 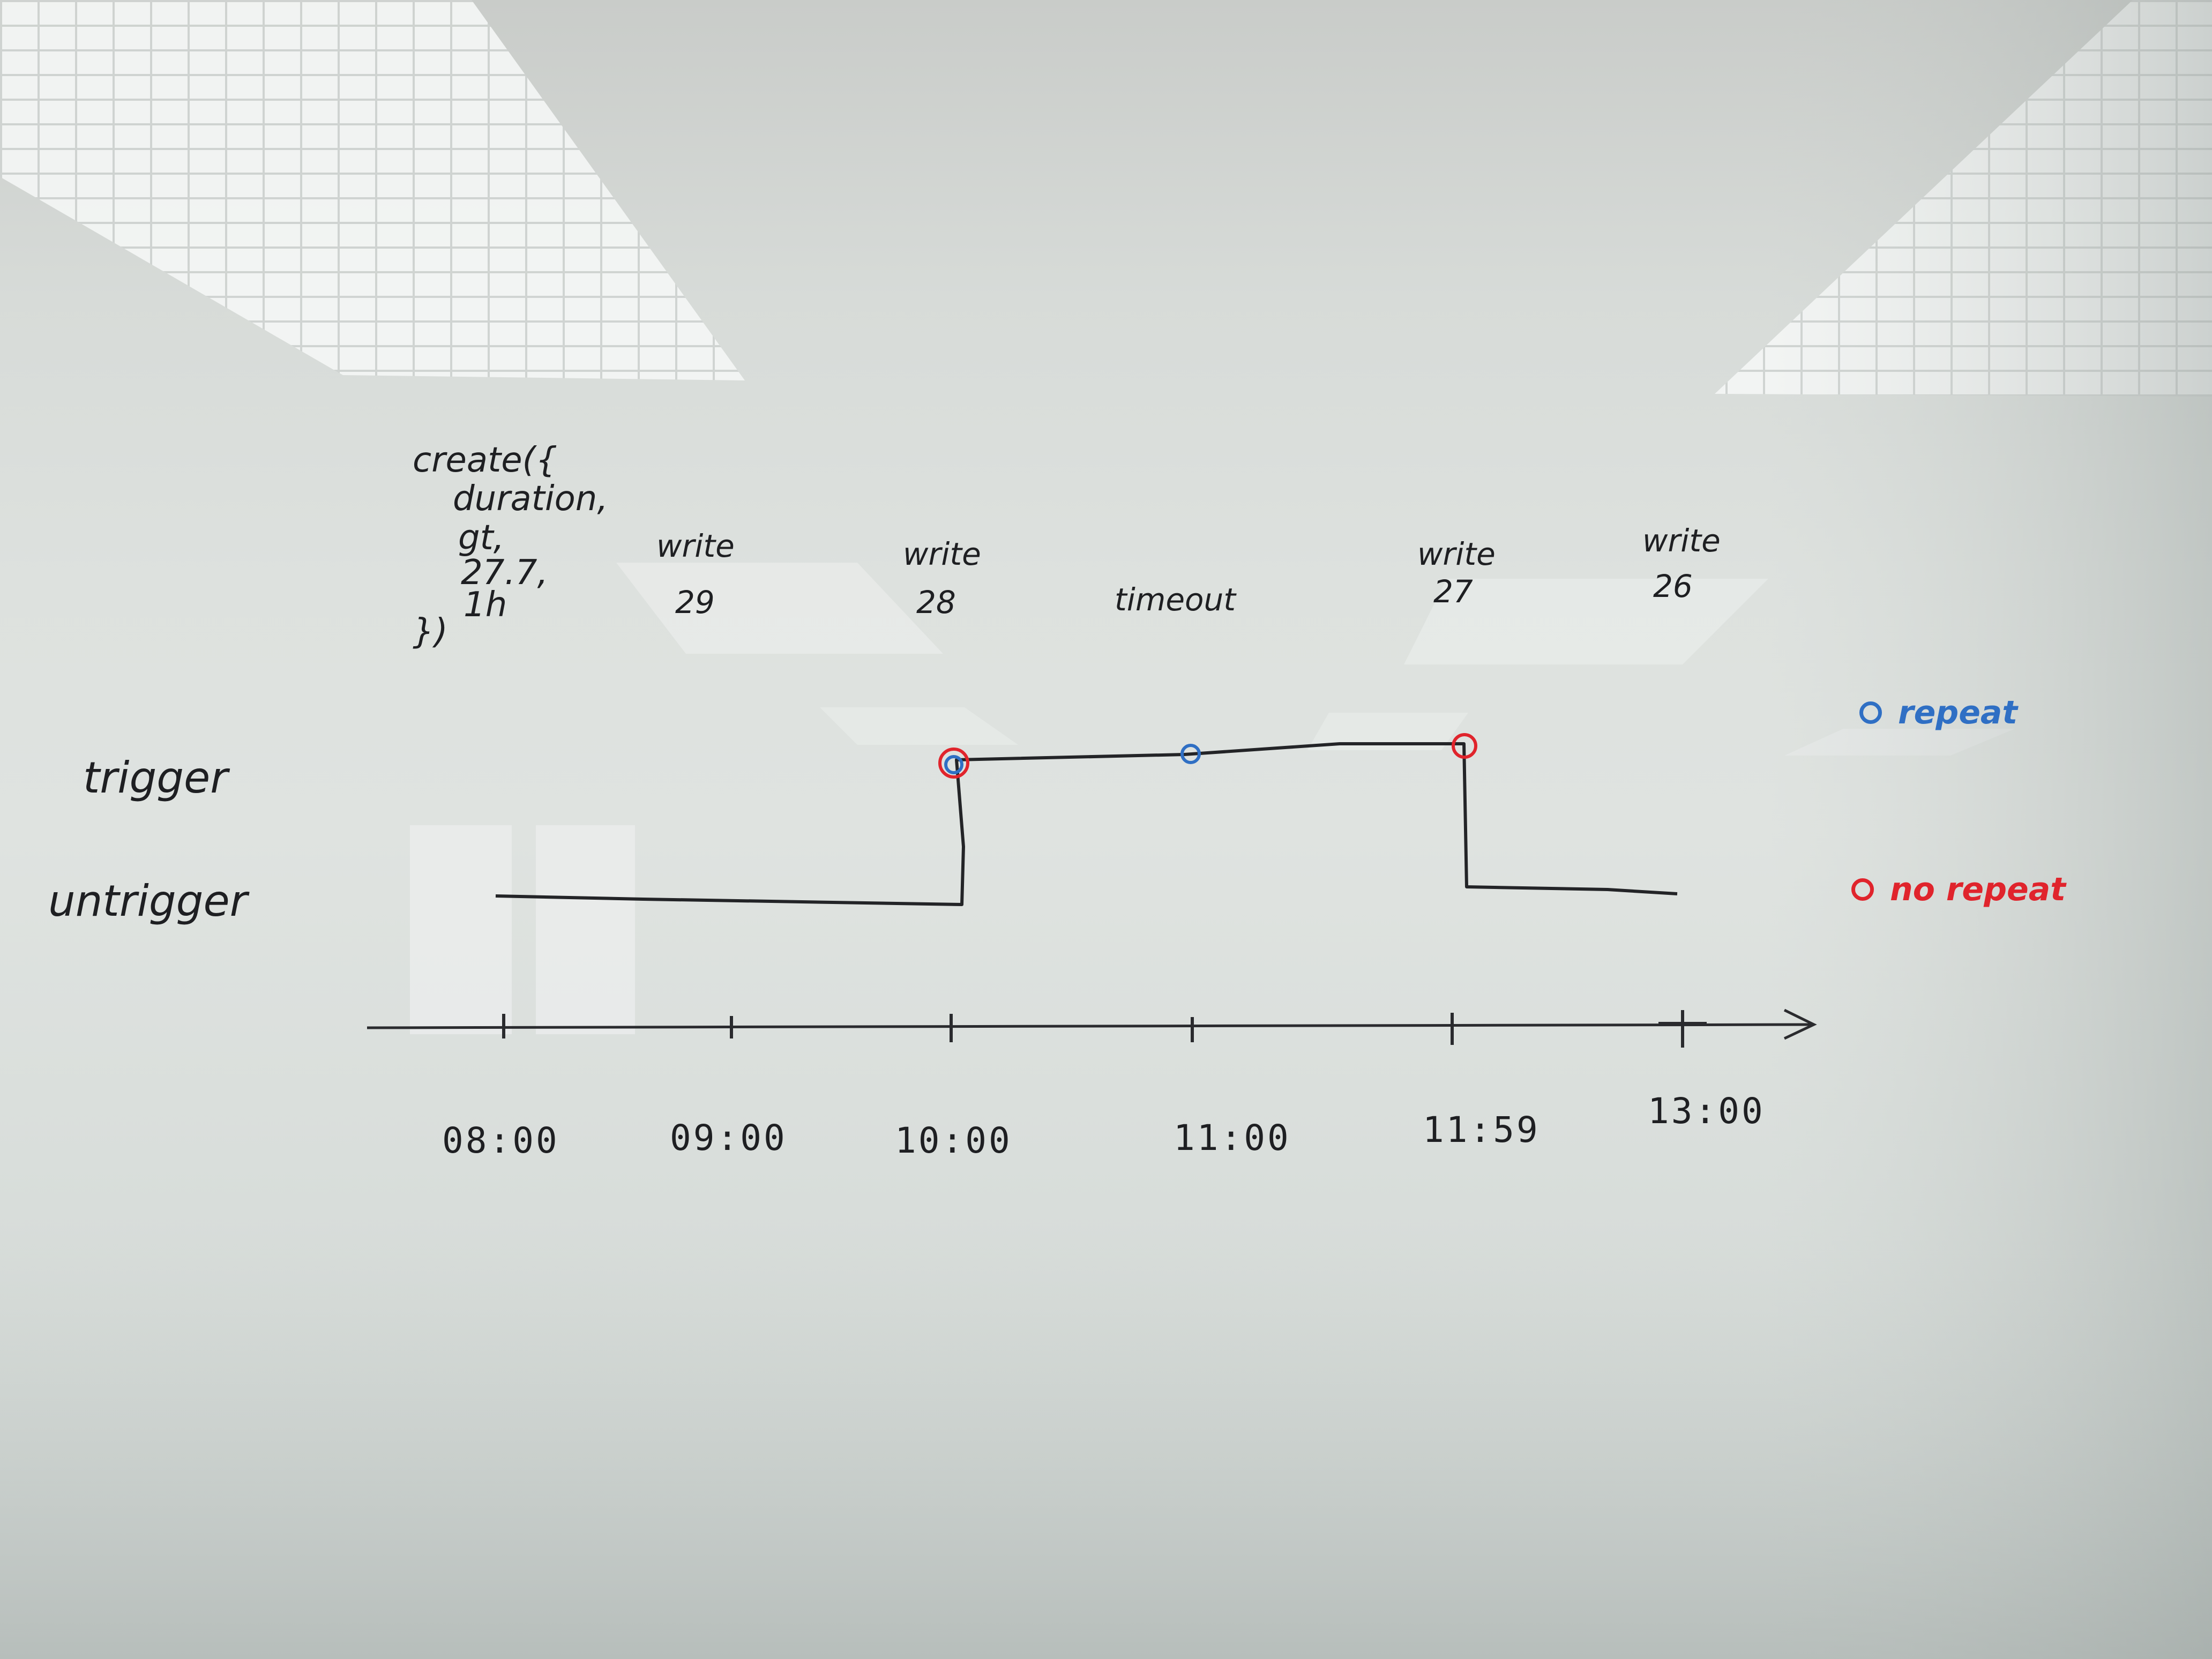 I want to click on time-label: 10:00, so click(x=953, y=1140).